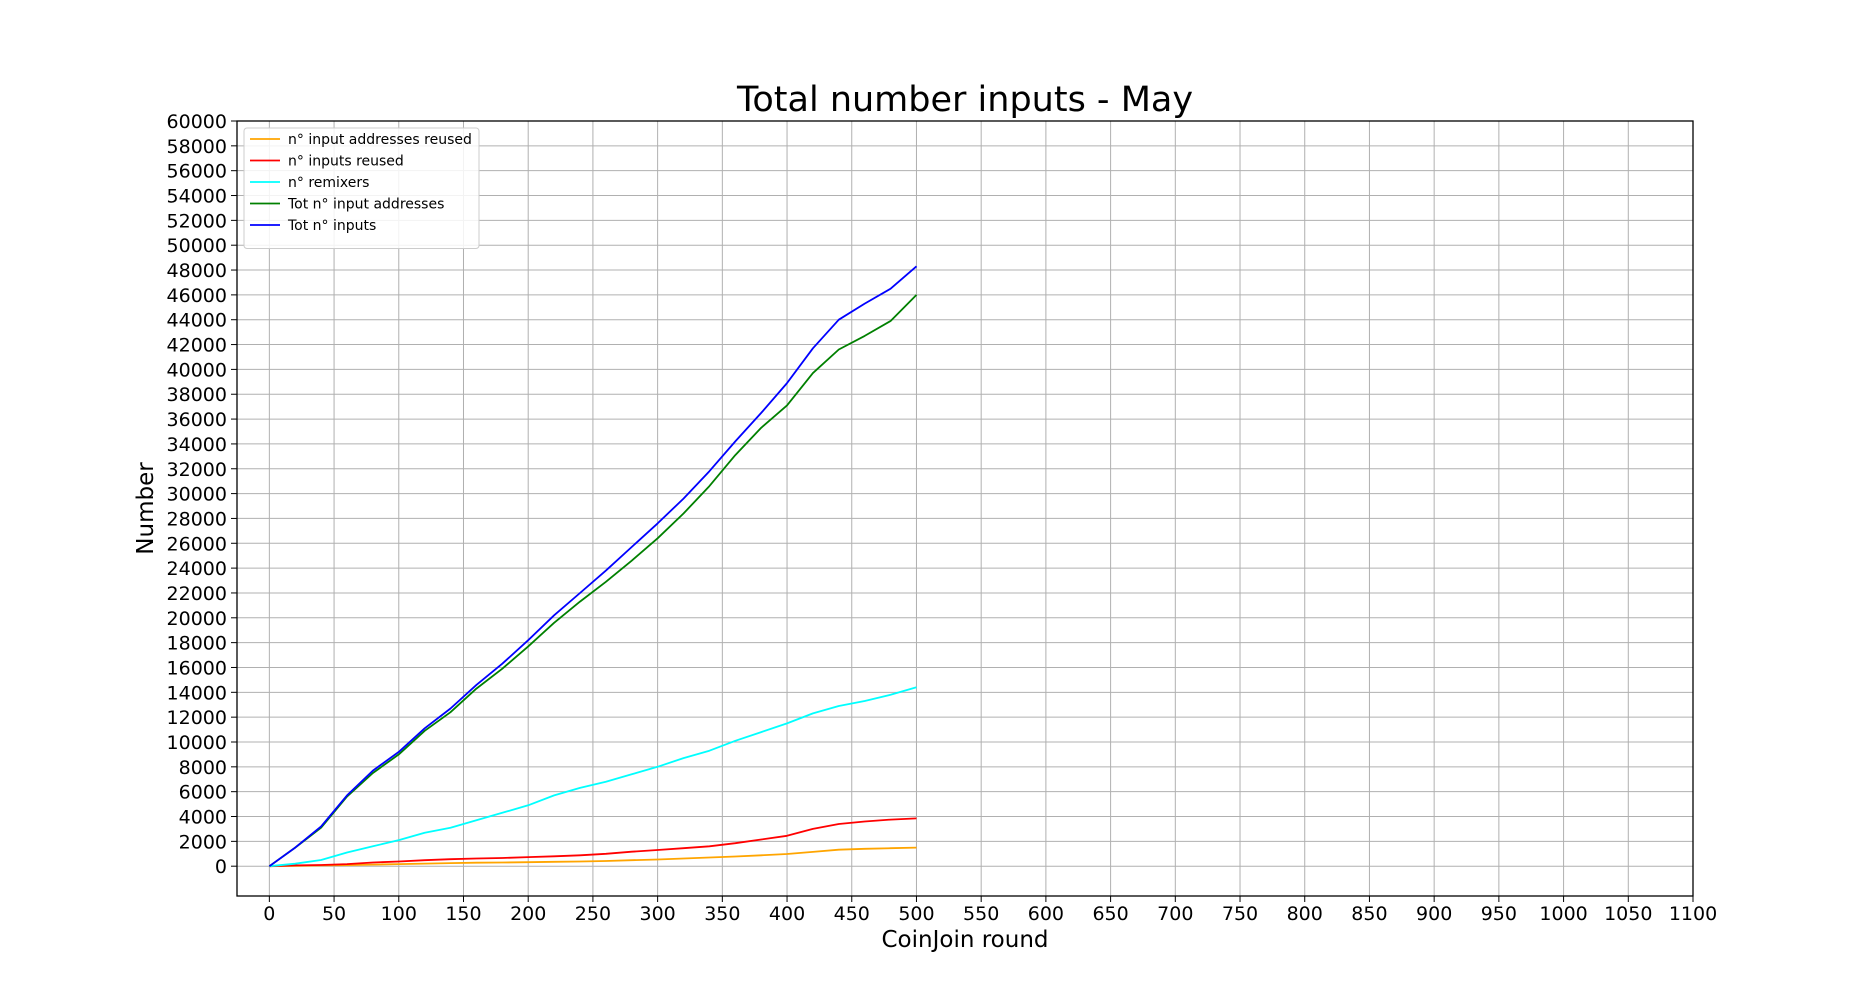  What do you see at coordinates (1110, 914) in the screenshot?
I see `x-tick-label: 650` at bounding box center [1110, 914].